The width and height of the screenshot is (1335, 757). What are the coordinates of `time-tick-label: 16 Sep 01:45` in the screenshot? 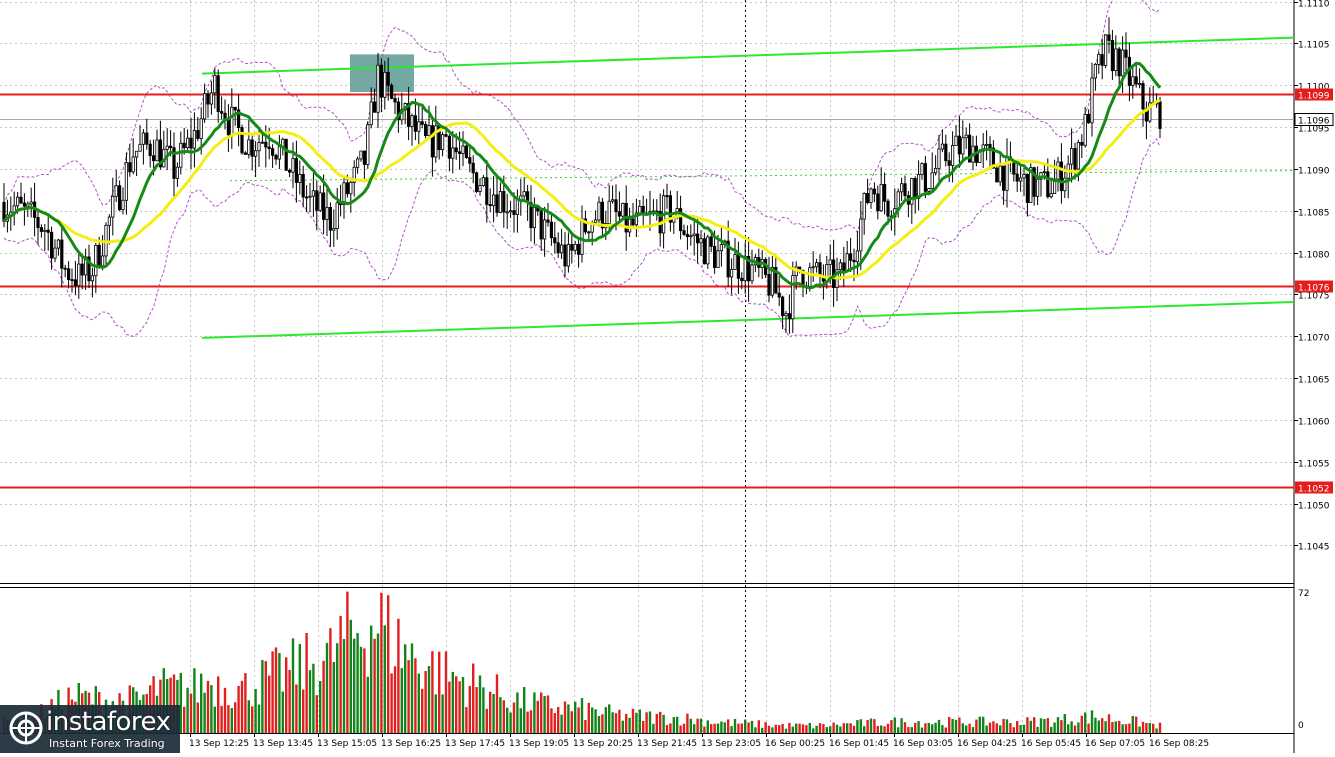 It's located at (859, 744).